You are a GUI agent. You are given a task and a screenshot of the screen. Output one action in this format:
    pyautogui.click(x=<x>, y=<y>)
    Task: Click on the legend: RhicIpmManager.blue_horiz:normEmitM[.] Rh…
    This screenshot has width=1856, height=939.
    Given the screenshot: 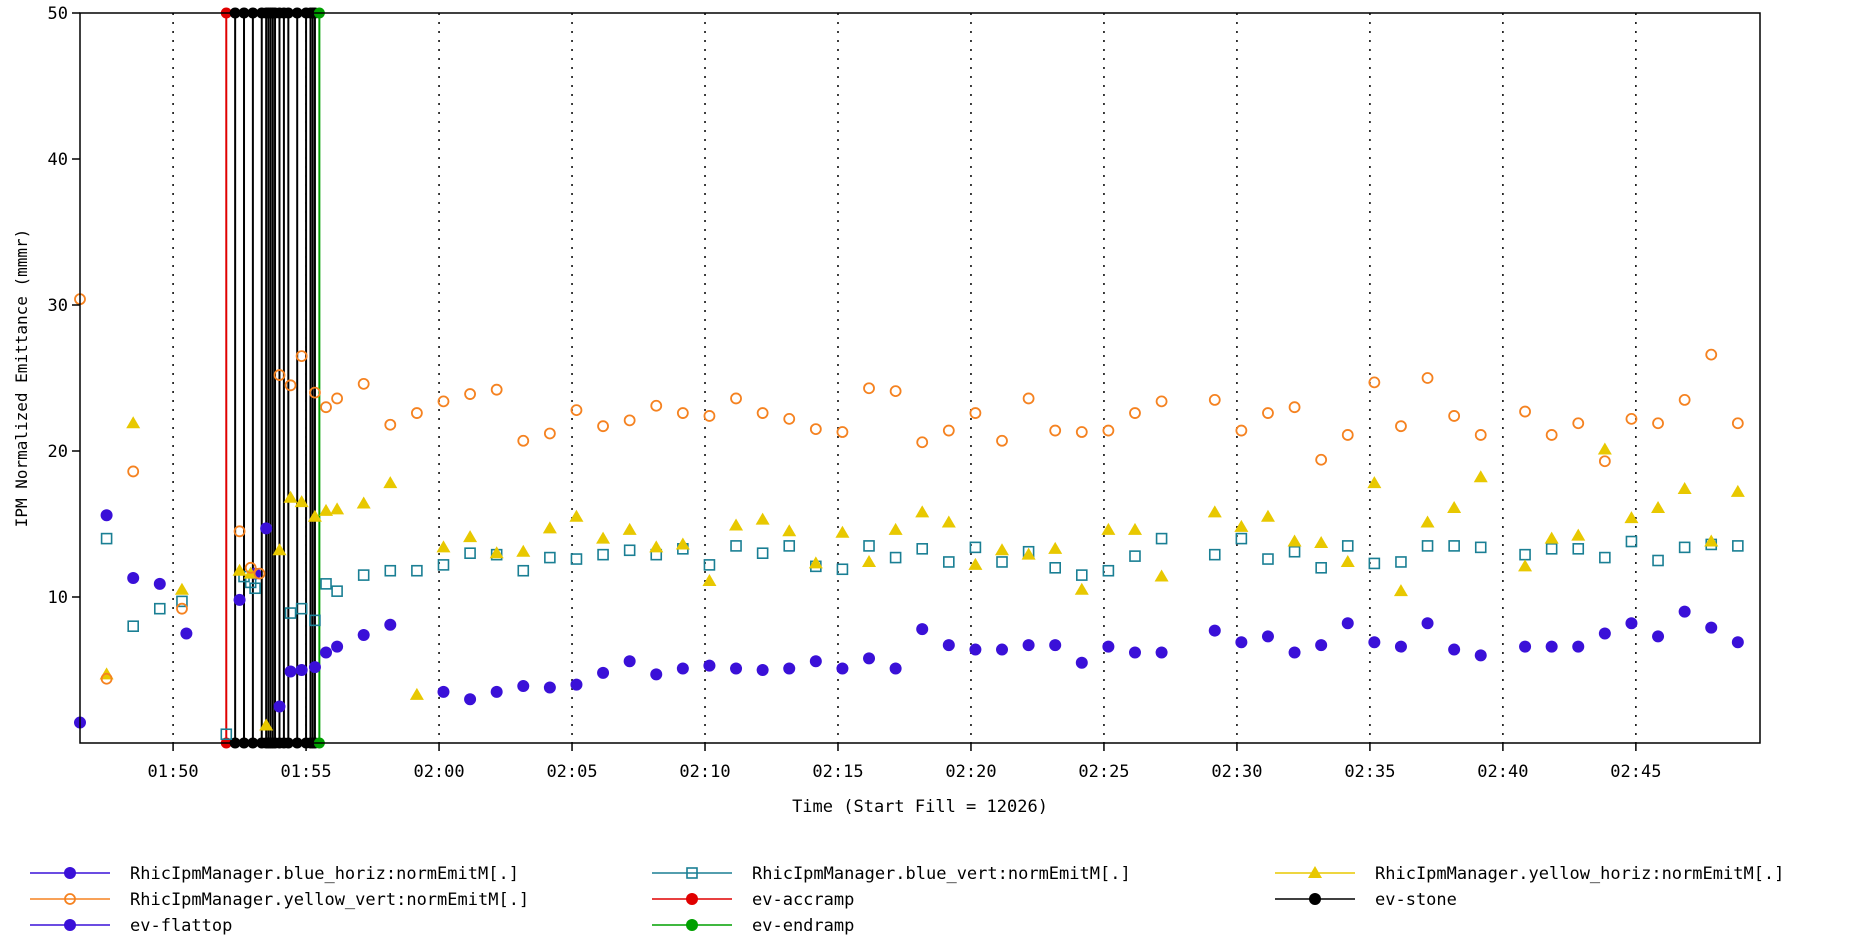 What is the action you would take?
    pyautogui.click(x=907, y=900)
    